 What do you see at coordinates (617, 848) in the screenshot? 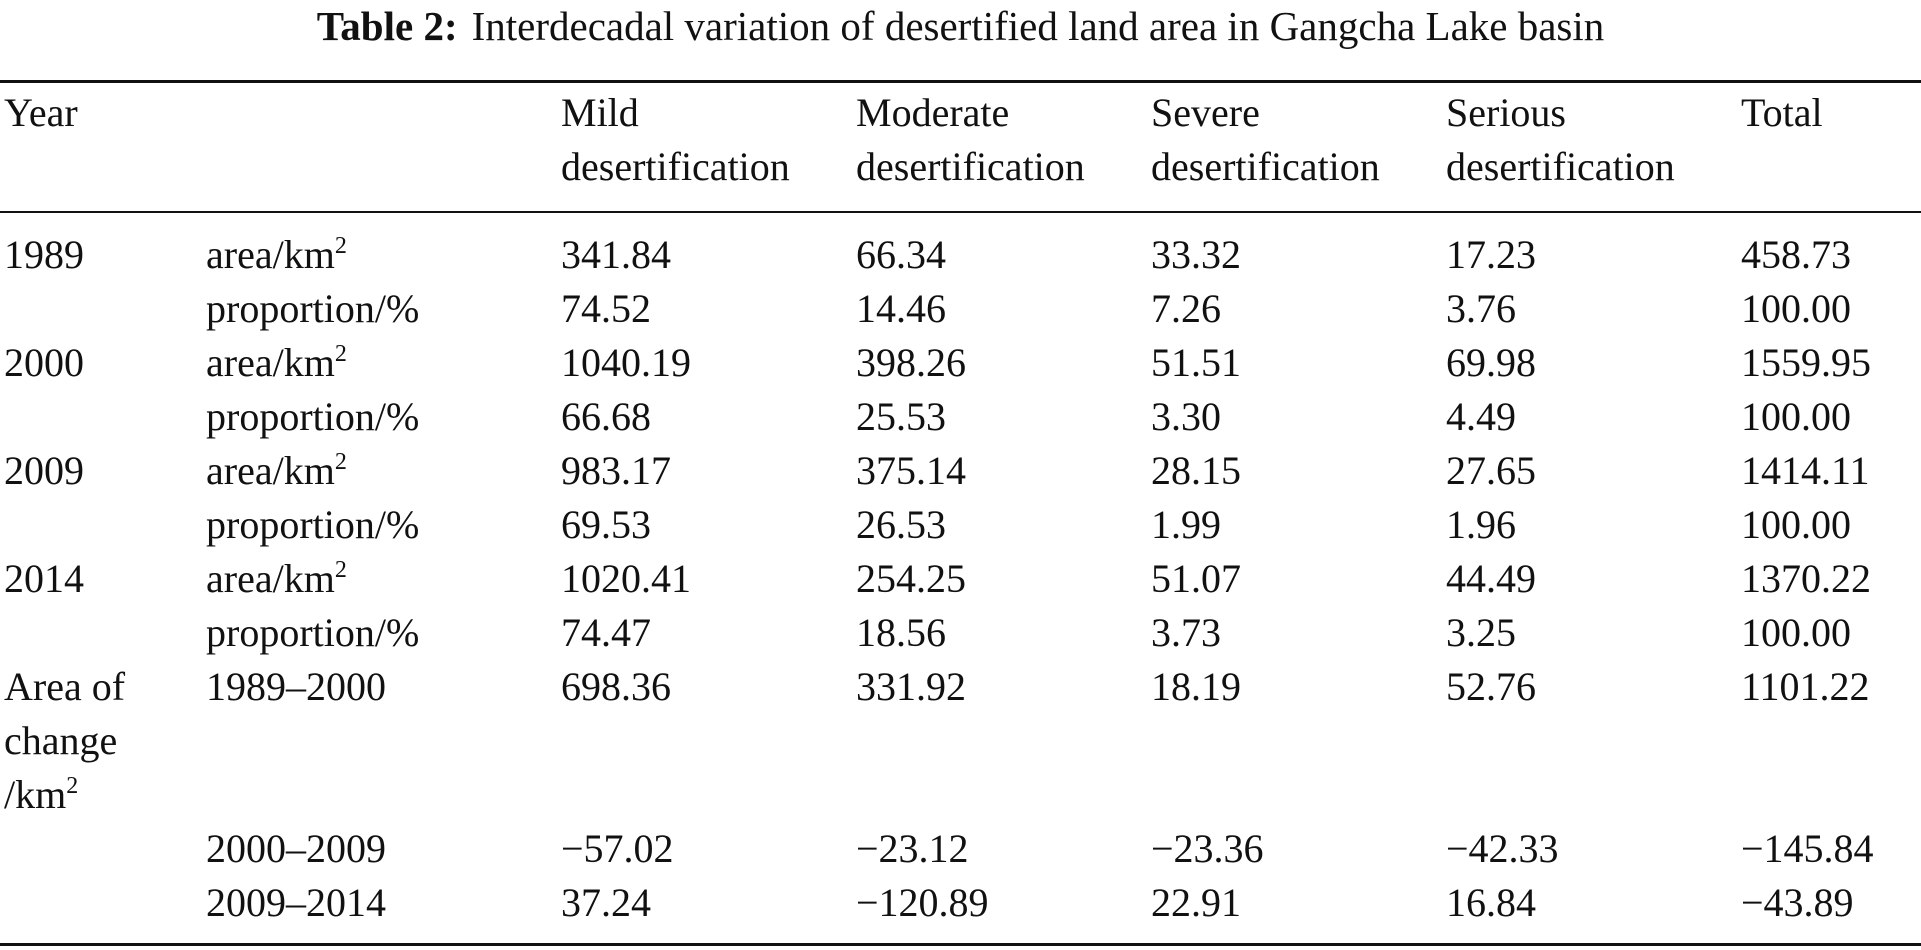
I see `table-cell: −57.02` at bounding box center [617, 848].